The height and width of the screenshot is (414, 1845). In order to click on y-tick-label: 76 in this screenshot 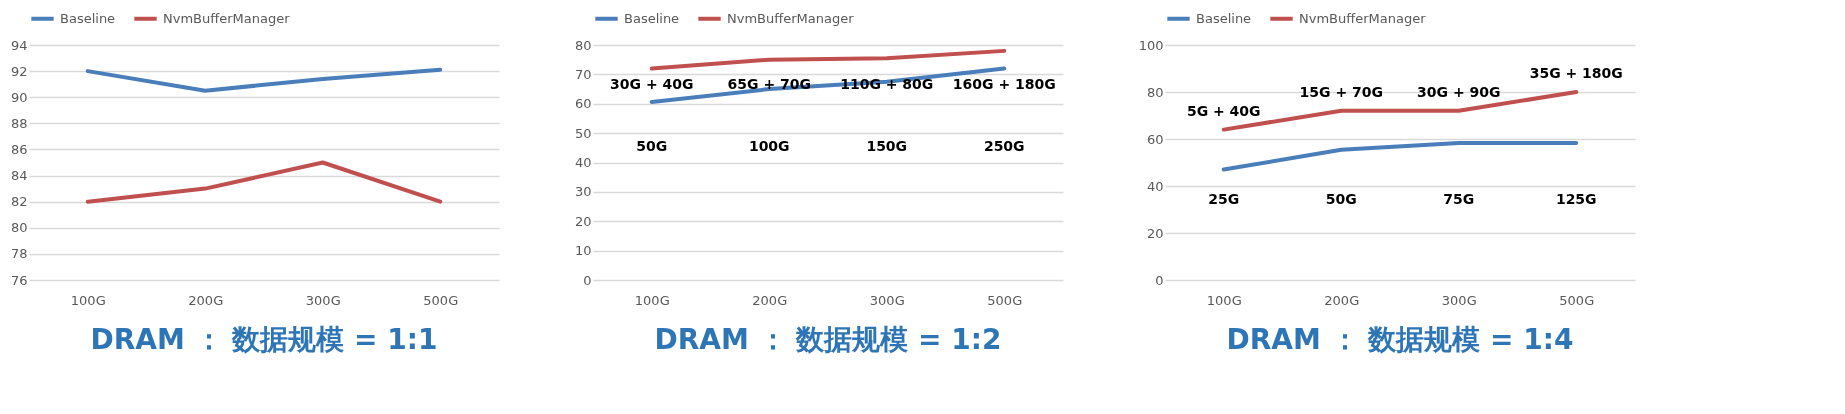, I will do `click(19, 280)`.